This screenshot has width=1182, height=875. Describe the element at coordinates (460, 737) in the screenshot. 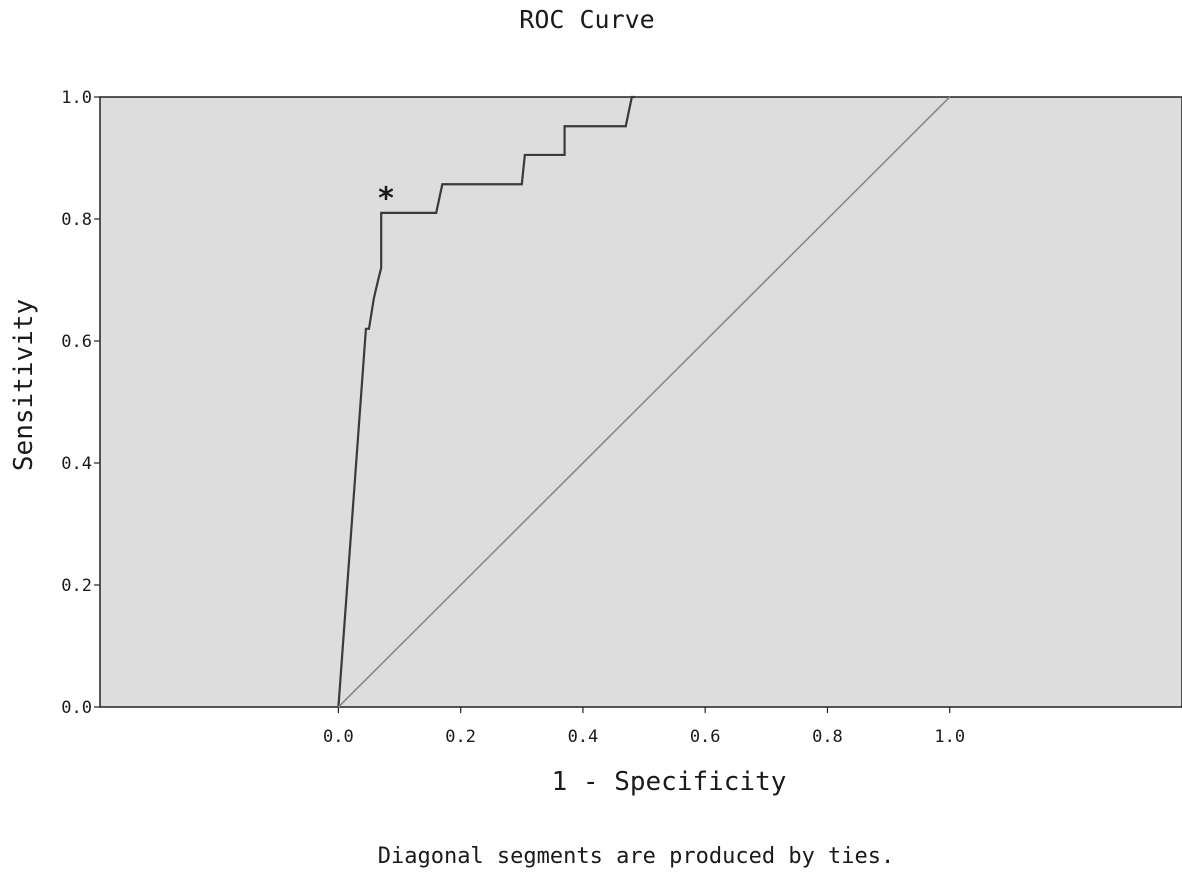

I see `x-tick-label: 0.2` at that location.